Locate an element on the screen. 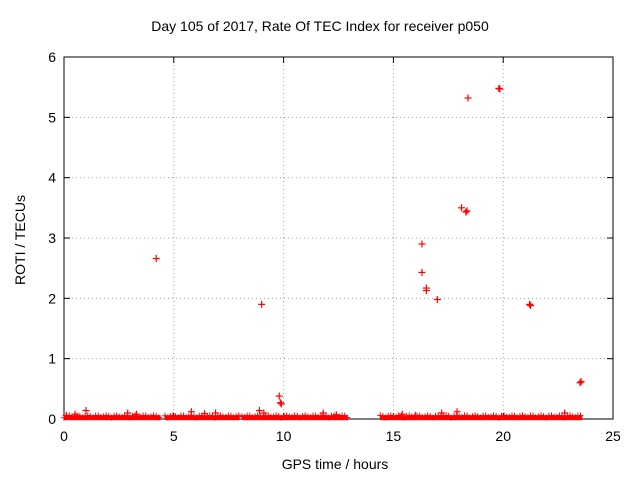  x-tick-label: 15 is located at coordinates (394, 436).